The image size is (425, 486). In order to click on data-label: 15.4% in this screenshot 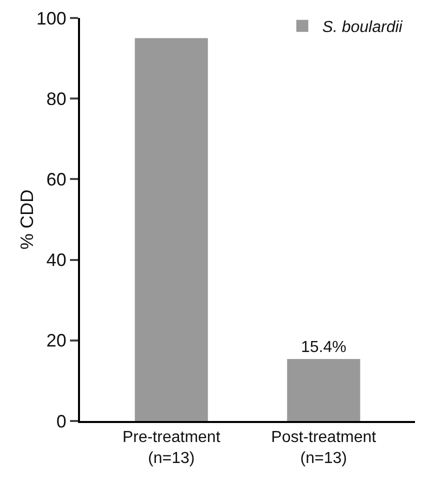, I will do `click(323, 347)`.